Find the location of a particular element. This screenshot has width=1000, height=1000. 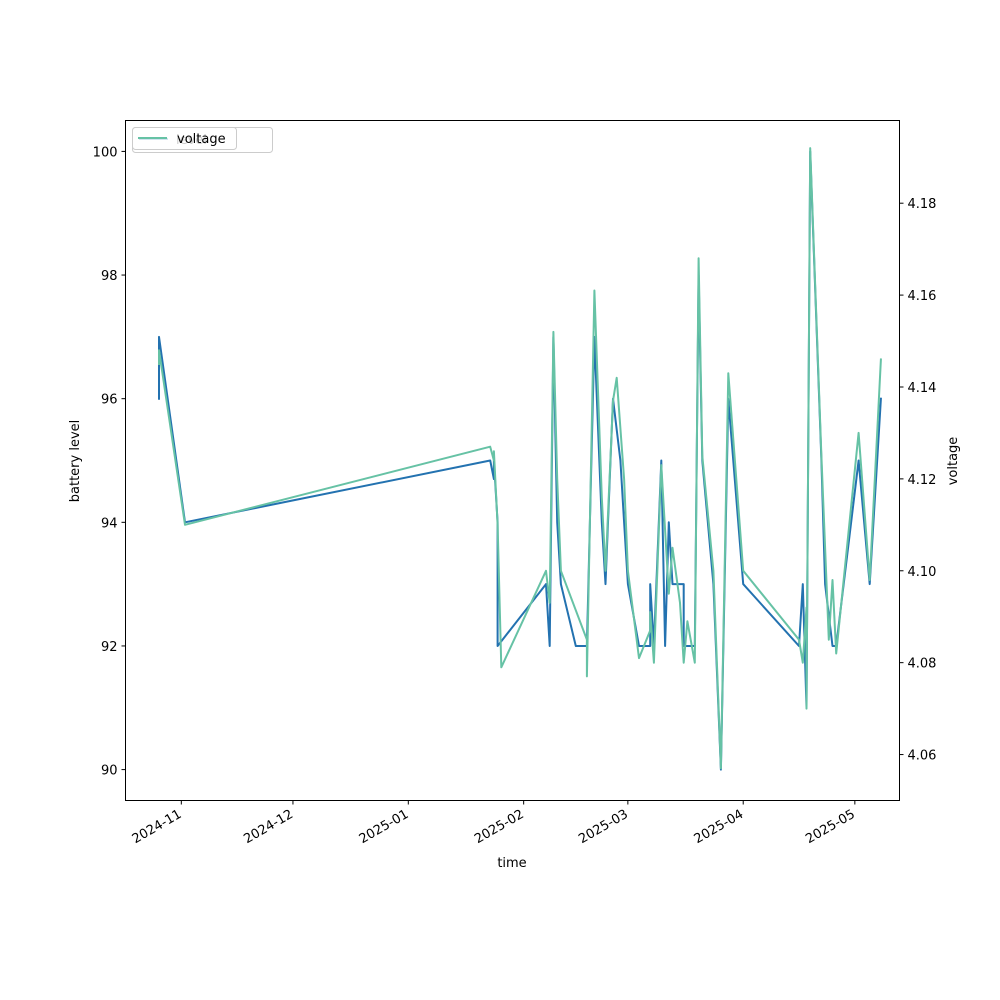

legend-right-label: voltage is located at coordinates (201, 139).